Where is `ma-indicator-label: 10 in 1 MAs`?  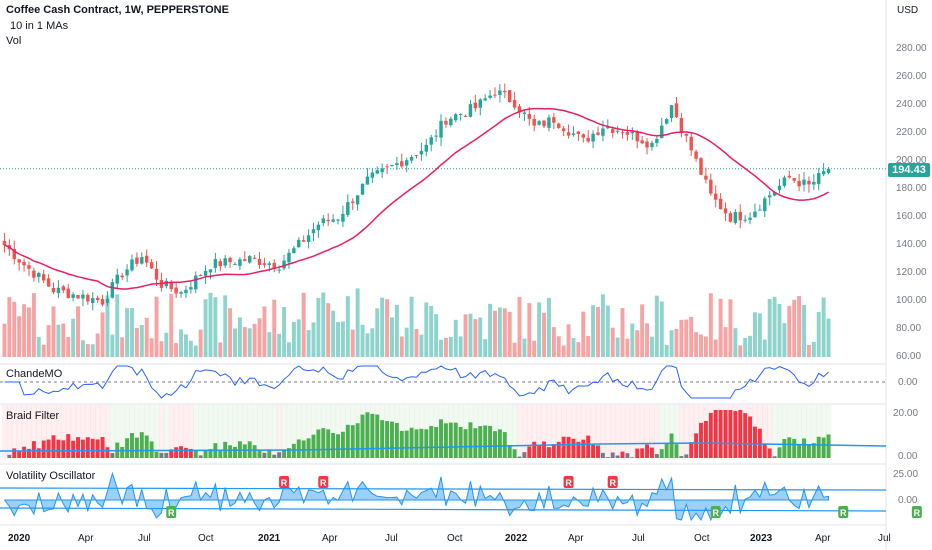 ma-indicator-label: 10 in 1 MAs is located at coordinates (39, 26).